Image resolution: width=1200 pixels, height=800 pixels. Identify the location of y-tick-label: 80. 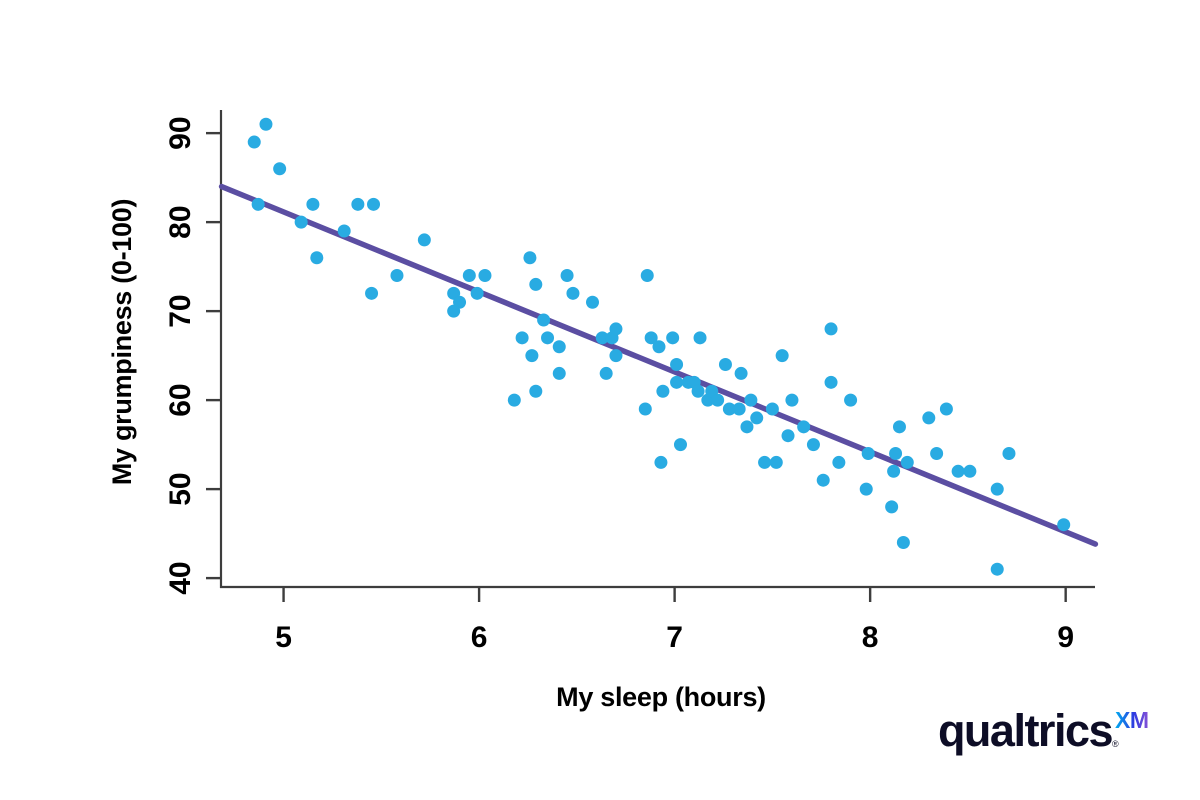
(180, 221).